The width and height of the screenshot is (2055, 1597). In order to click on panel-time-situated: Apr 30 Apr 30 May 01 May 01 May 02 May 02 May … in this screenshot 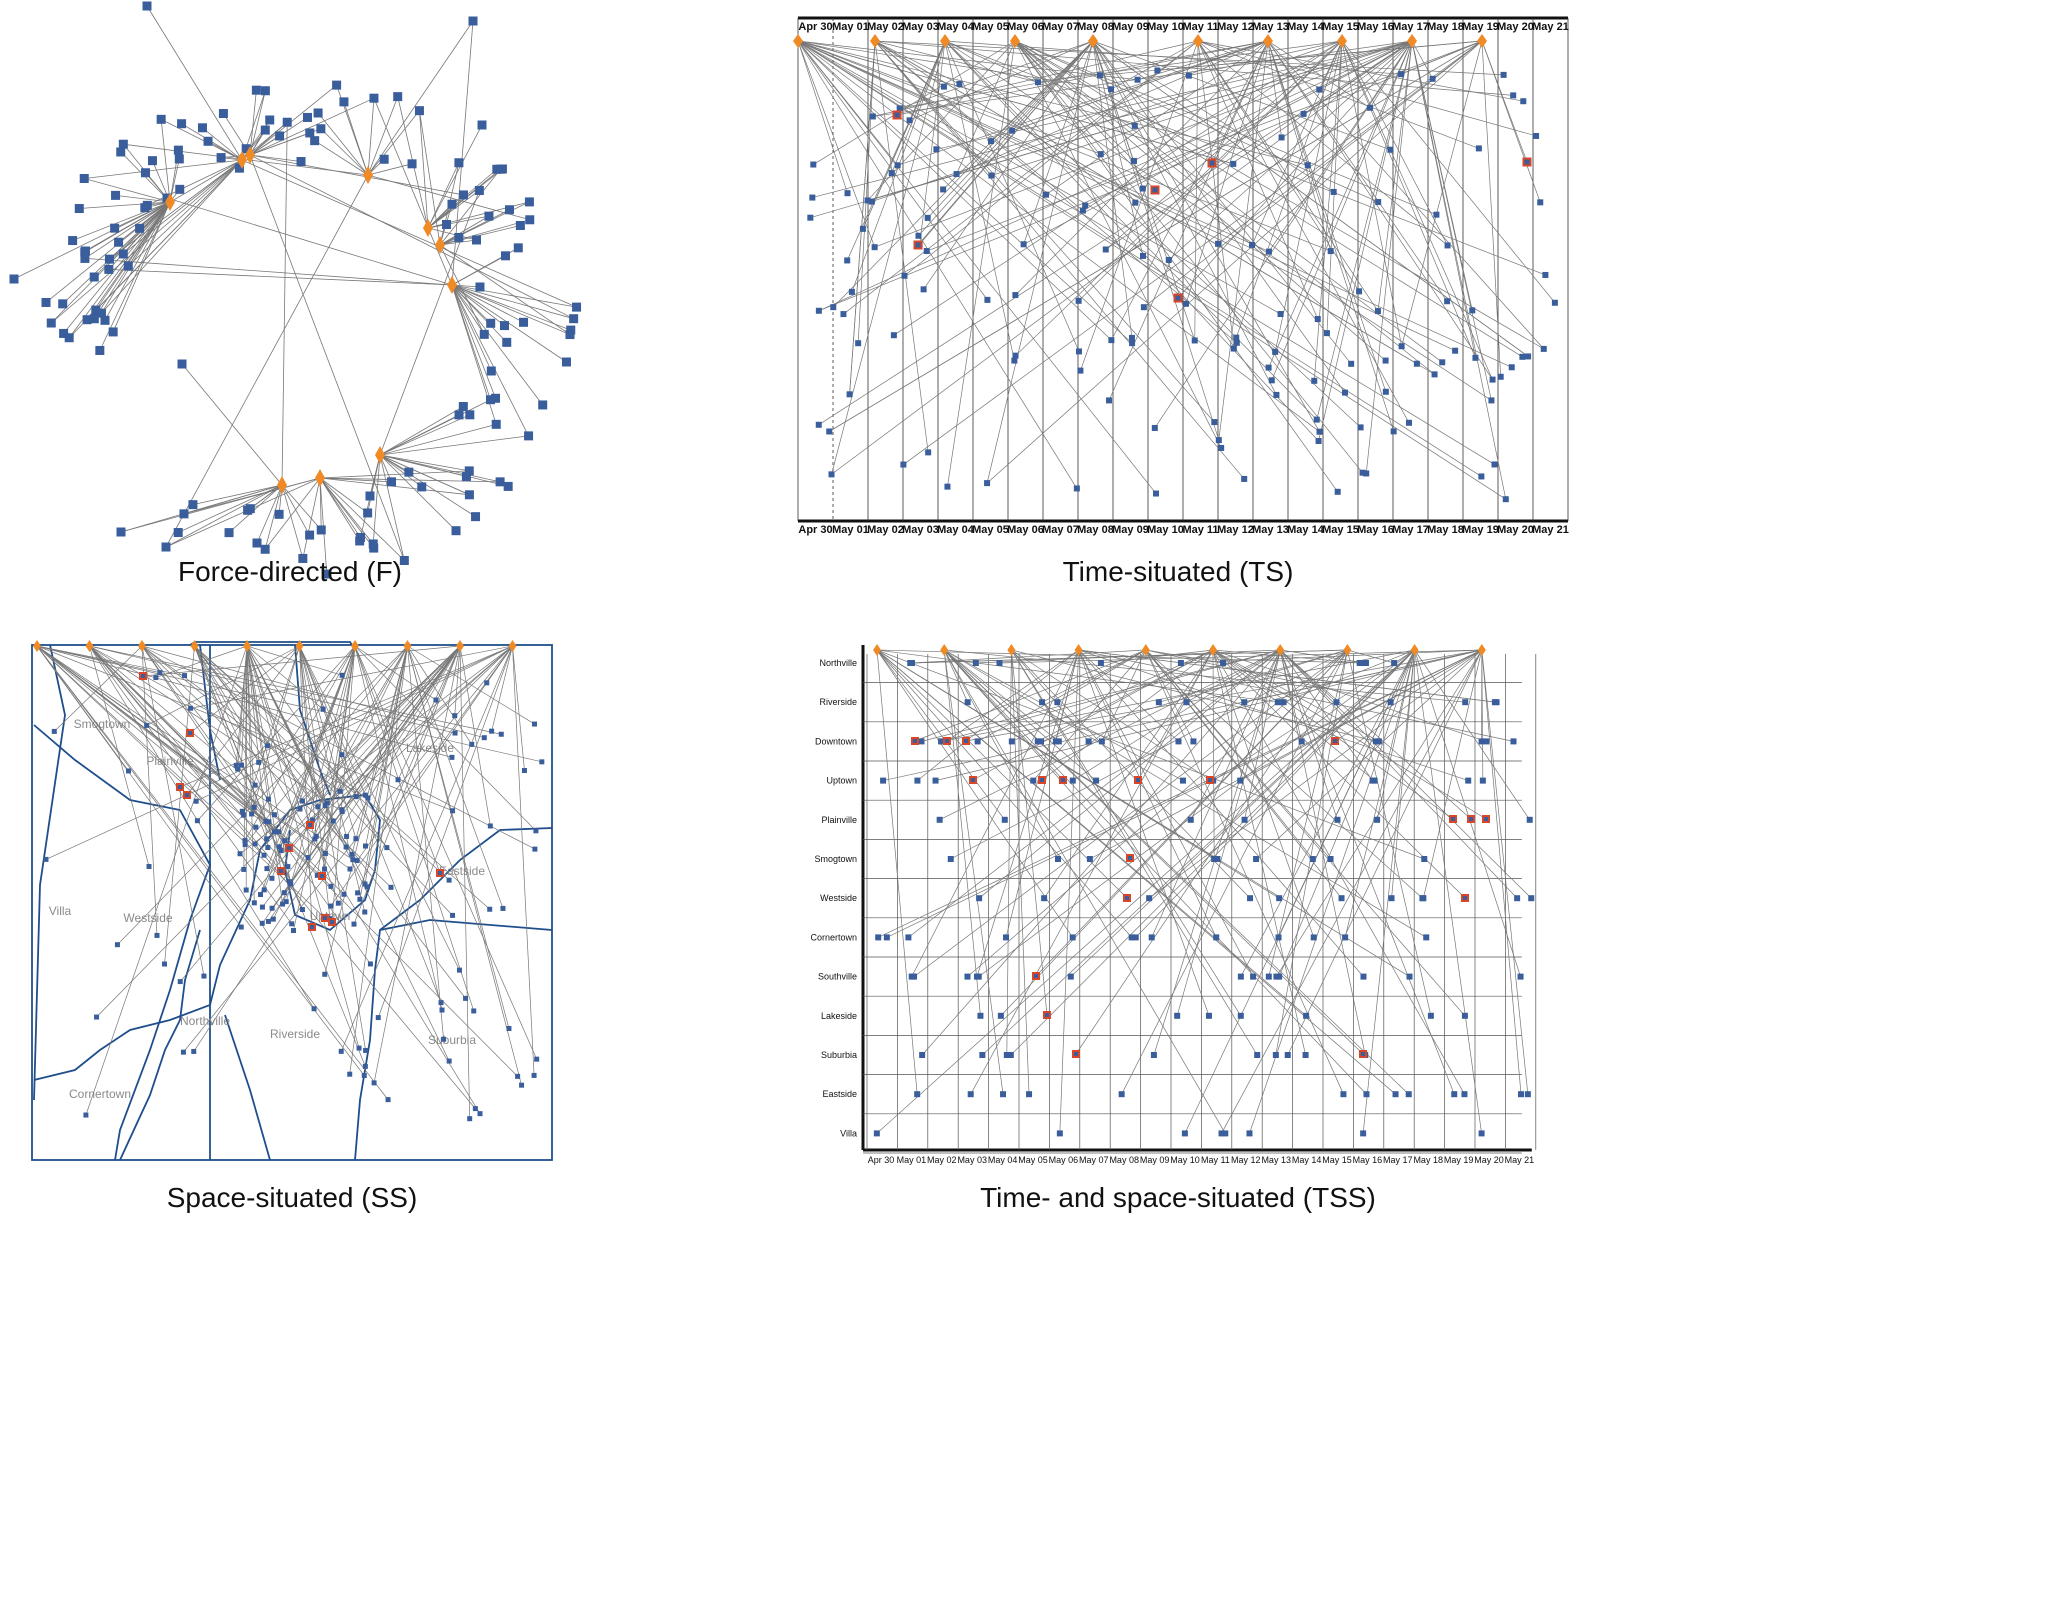, I will do `click(1175, 272)`.